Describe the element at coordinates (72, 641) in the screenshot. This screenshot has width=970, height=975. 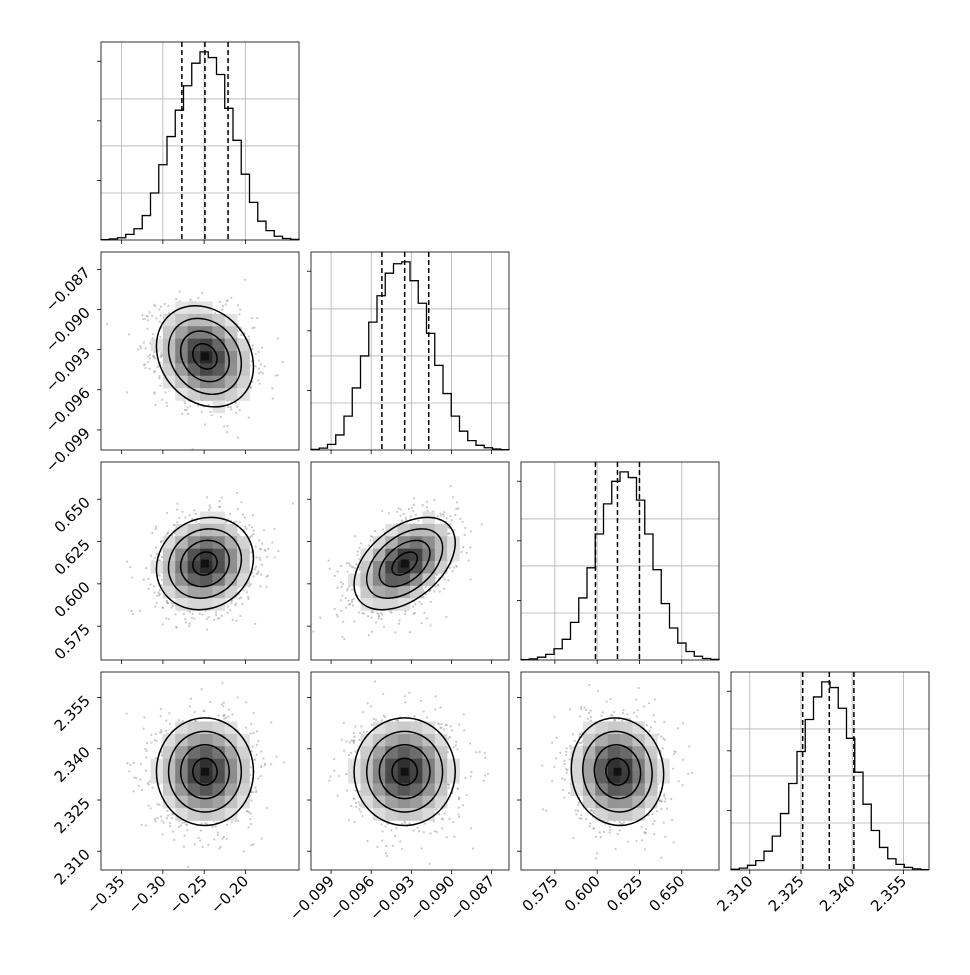
I see `y-tick-label: 0.575` at that location.